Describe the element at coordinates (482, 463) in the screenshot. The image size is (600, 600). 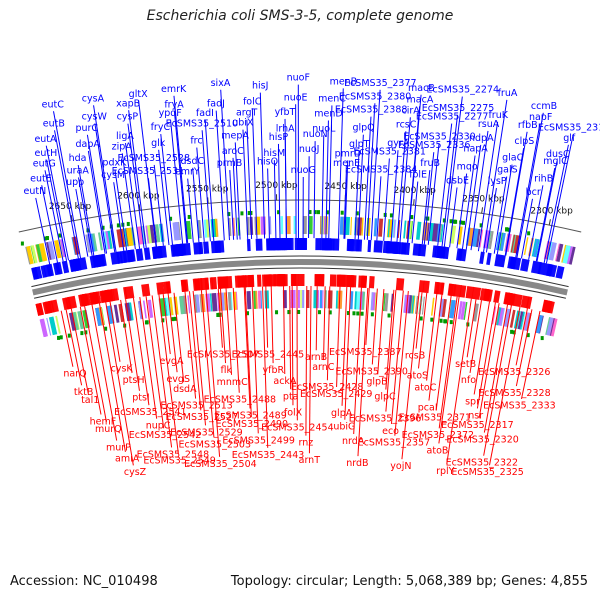
I see `reverse-gene-label: EcSMS35_2322` at that location.